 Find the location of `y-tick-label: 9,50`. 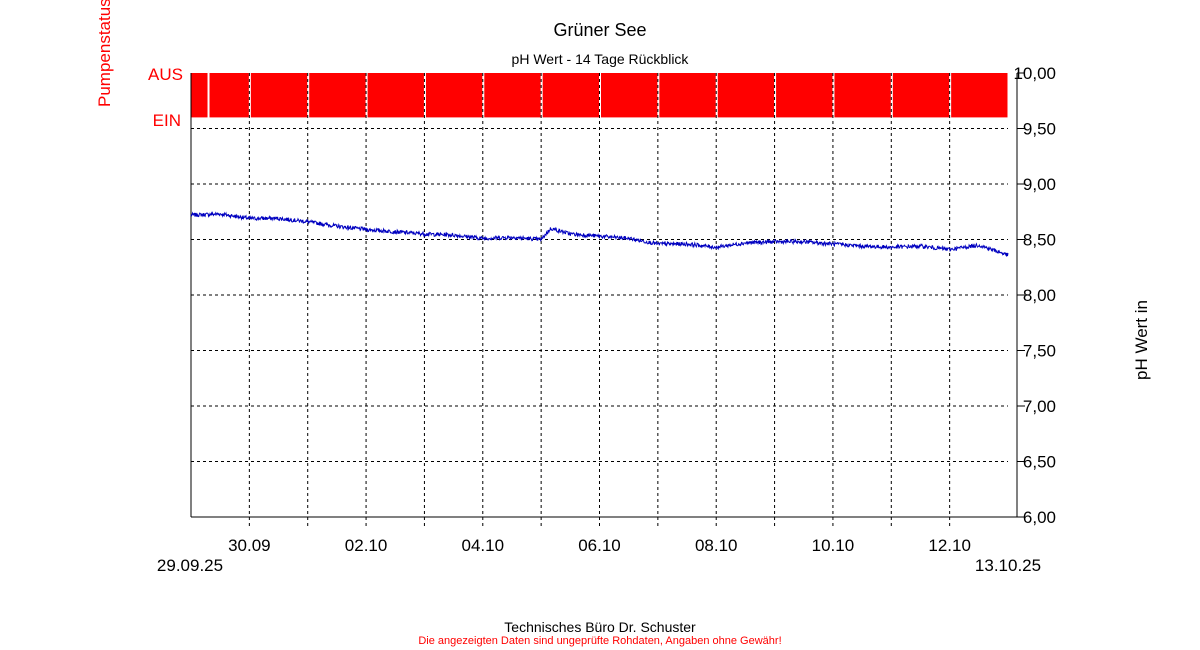

y-tick-label: 9,50 is located at coordinates (1039, 129).